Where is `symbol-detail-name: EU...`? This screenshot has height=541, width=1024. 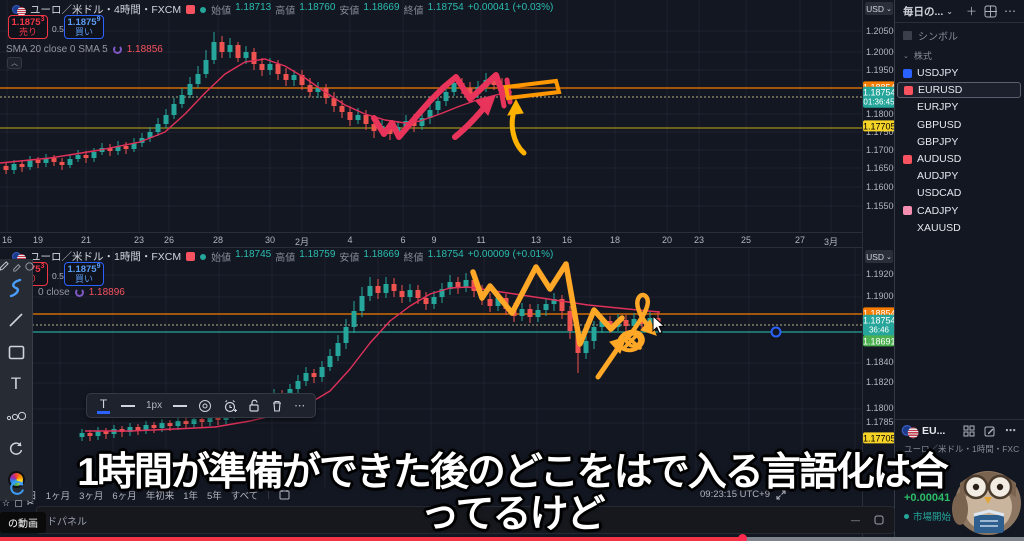 symbol-detail-name: EU... is located at coordinates (934, 430).